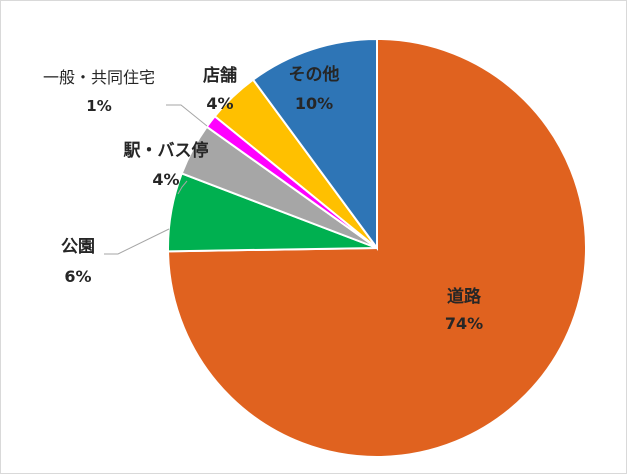 The height and width of the screenshot is (475, 627). I want to click on slice-label-road-value: 74%, so click(464, 323).